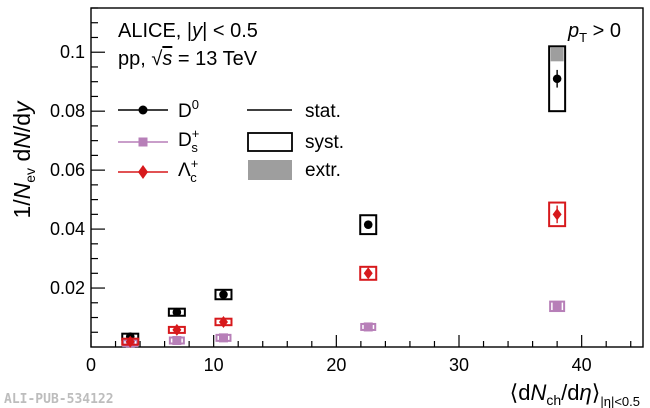  Describe the element at coordinates (323, 111) in the screenshot. I see `legend-stat-label: stat.` at that location.